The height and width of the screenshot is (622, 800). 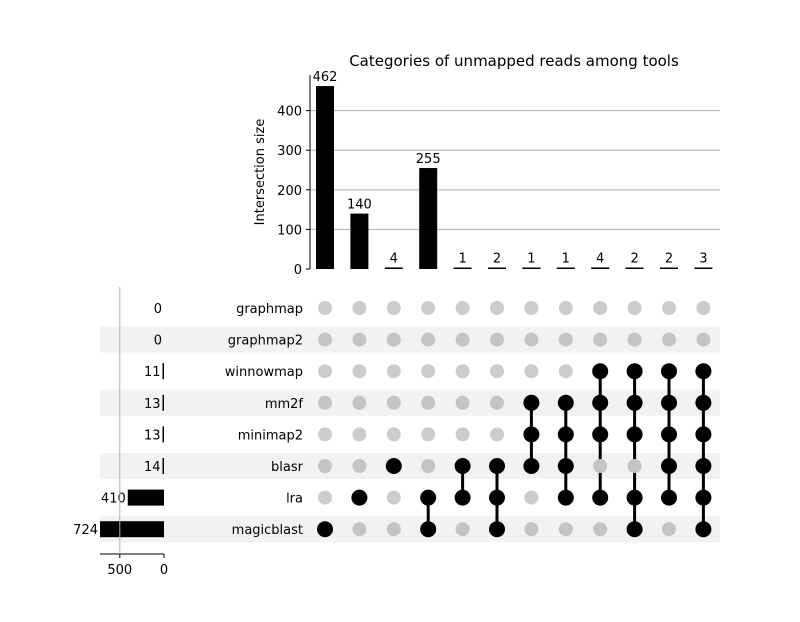 I want to click on set-axis-tick-label: 500, so click(x=119, y=570).